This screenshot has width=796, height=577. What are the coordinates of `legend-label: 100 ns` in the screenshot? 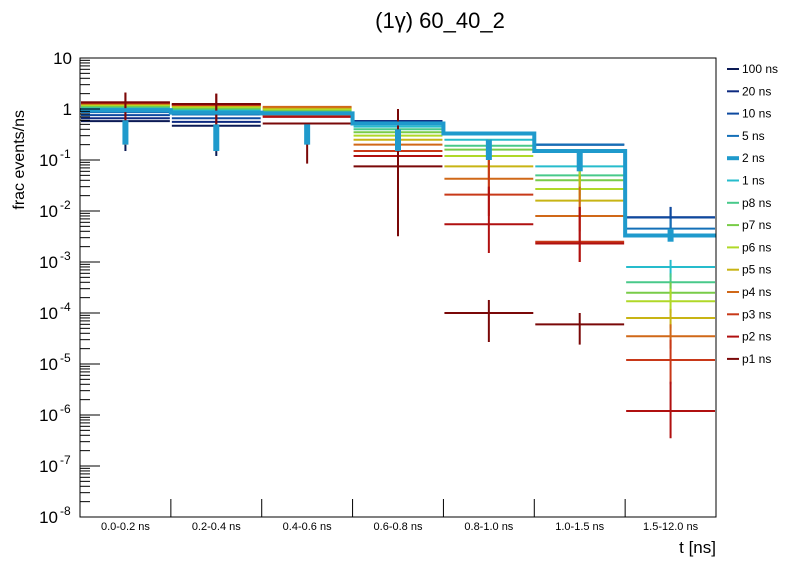 It's located at (760, 69).